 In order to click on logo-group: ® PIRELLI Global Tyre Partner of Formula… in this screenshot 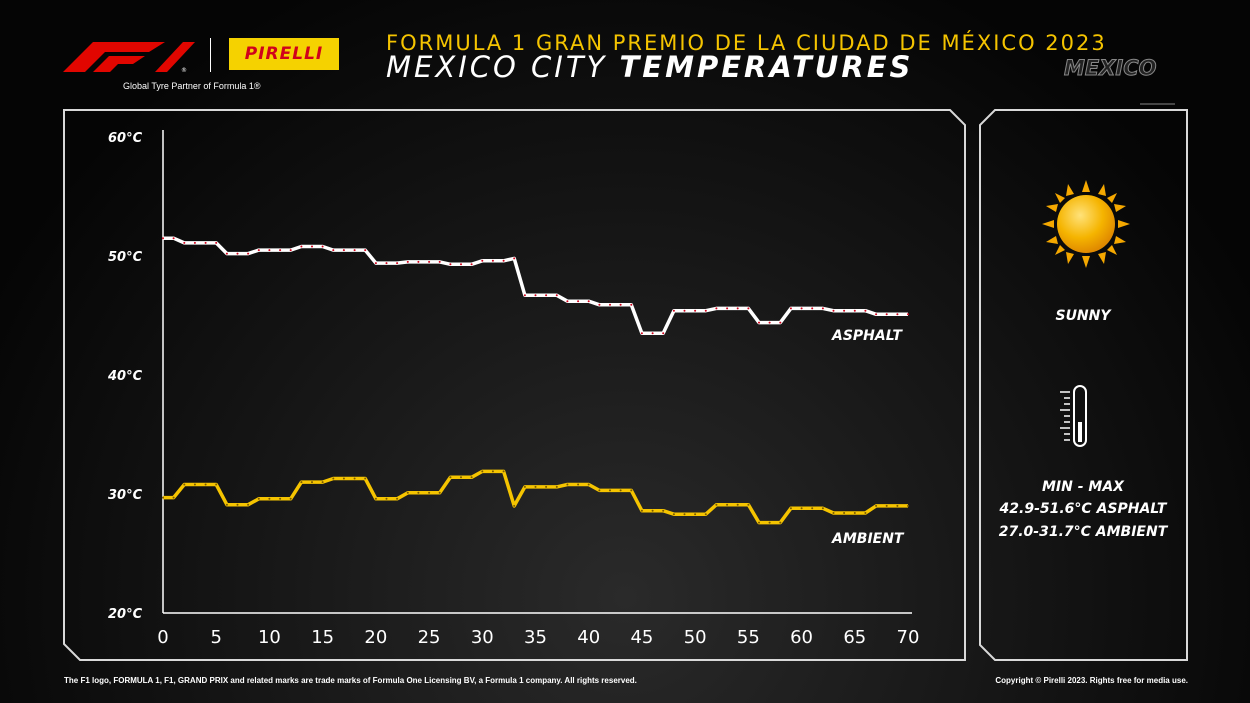, I will do `click(208, 68)`.